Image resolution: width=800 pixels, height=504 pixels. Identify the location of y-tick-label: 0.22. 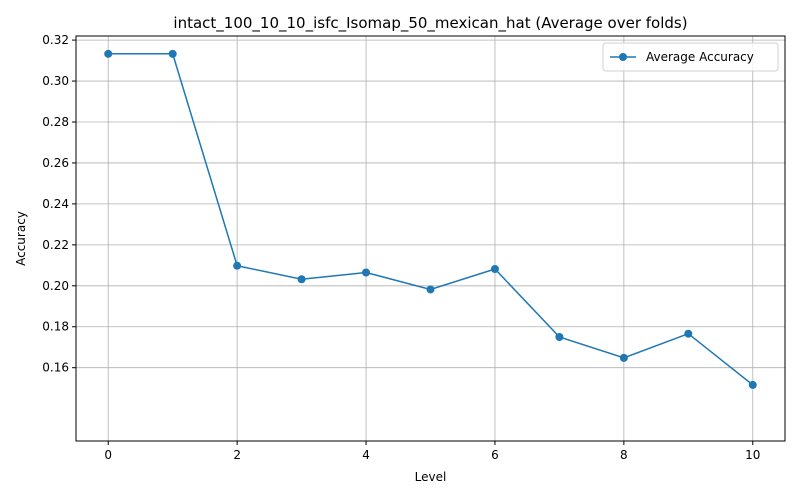
(55, 245).